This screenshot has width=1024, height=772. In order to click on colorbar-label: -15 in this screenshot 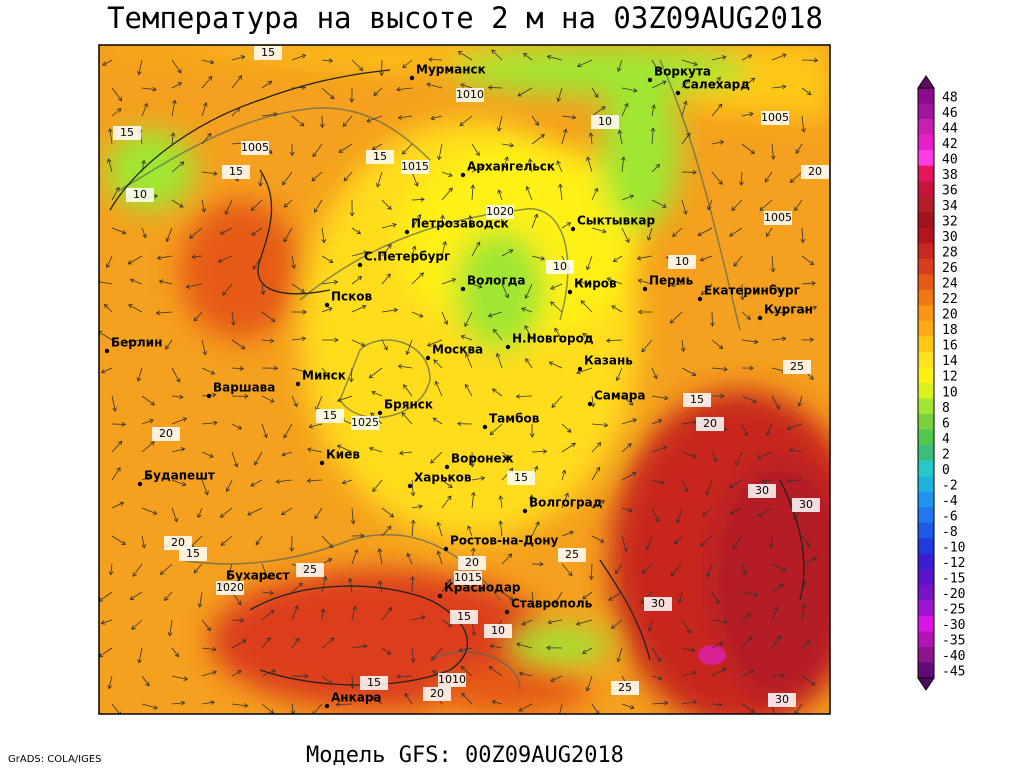, I will do `click(953, 579)`.